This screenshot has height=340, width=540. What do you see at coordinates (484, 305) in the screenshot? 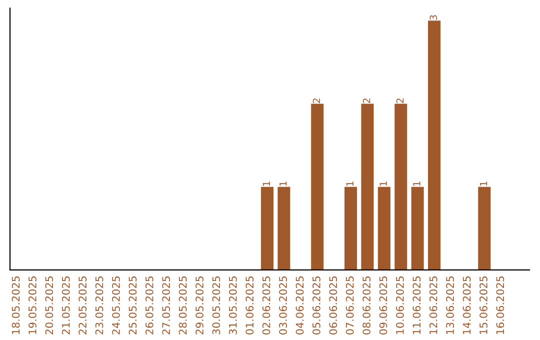
I see `x-tick-label: 15.06.2025` at bounding box center [484, 305].